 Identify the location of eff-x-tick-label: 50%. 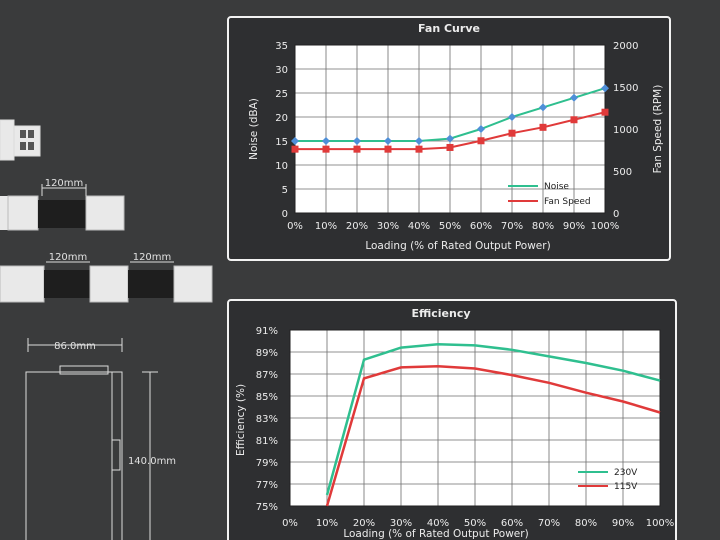
(475, 523).